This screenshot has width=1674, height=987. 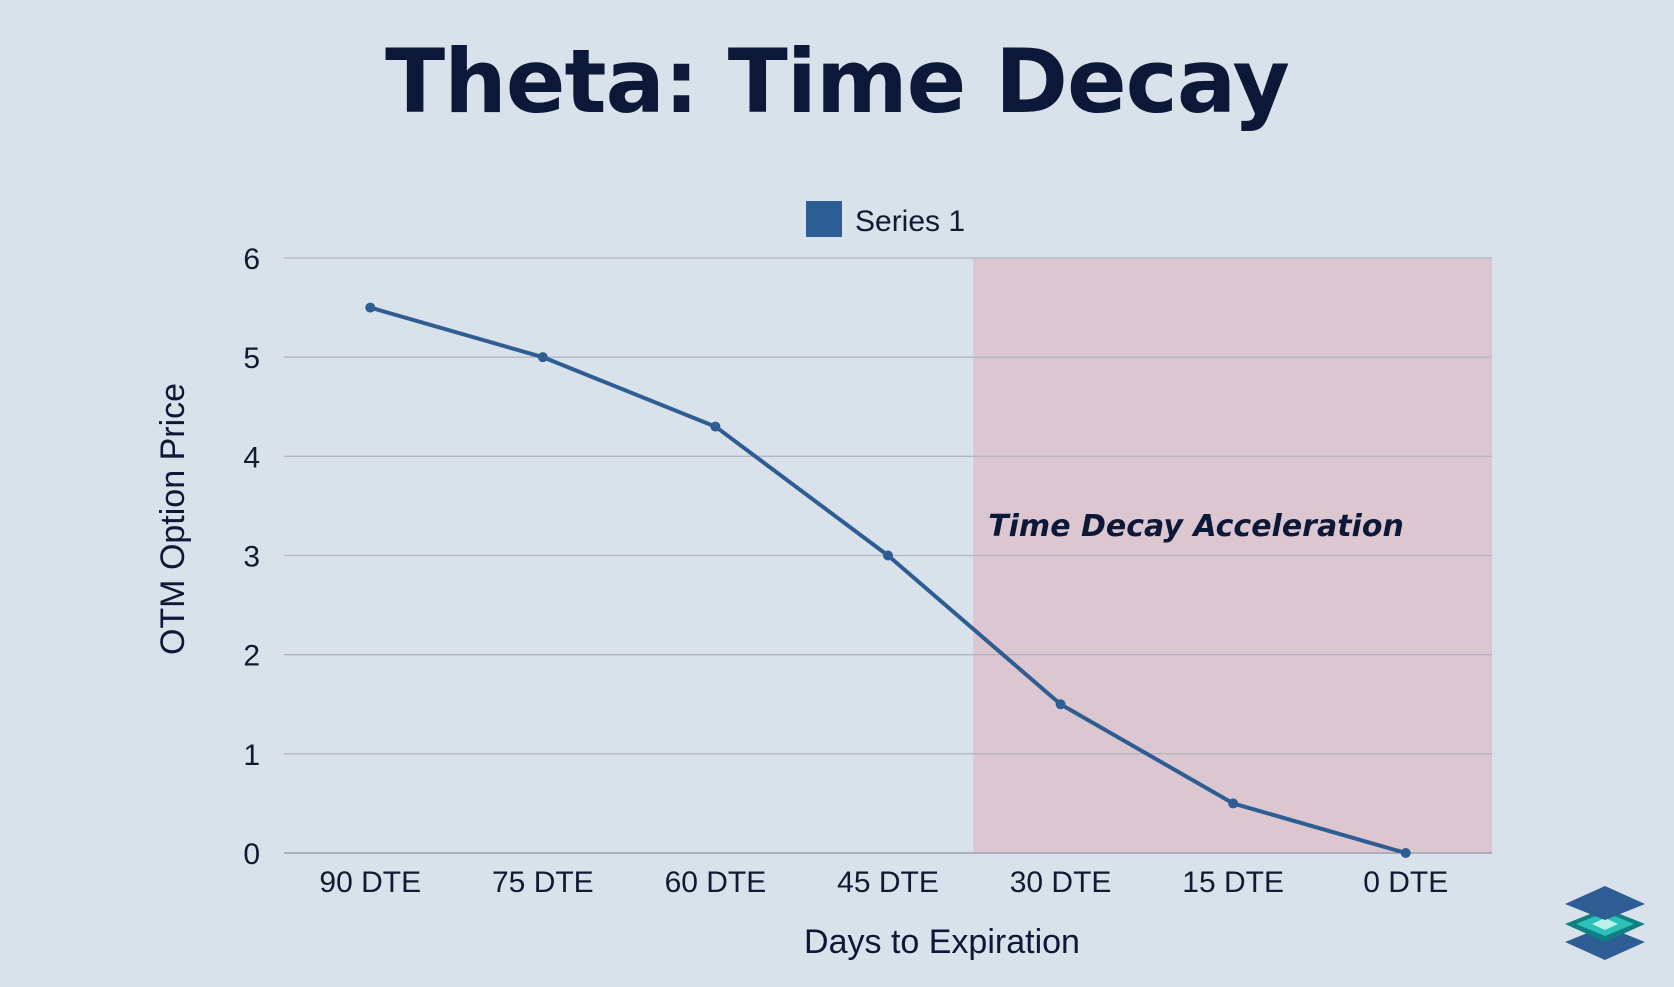 What do you see at coordinates (251, 259) in the screenshot?
I see `y-tick-label: 6` at bounding box center [251, 259].